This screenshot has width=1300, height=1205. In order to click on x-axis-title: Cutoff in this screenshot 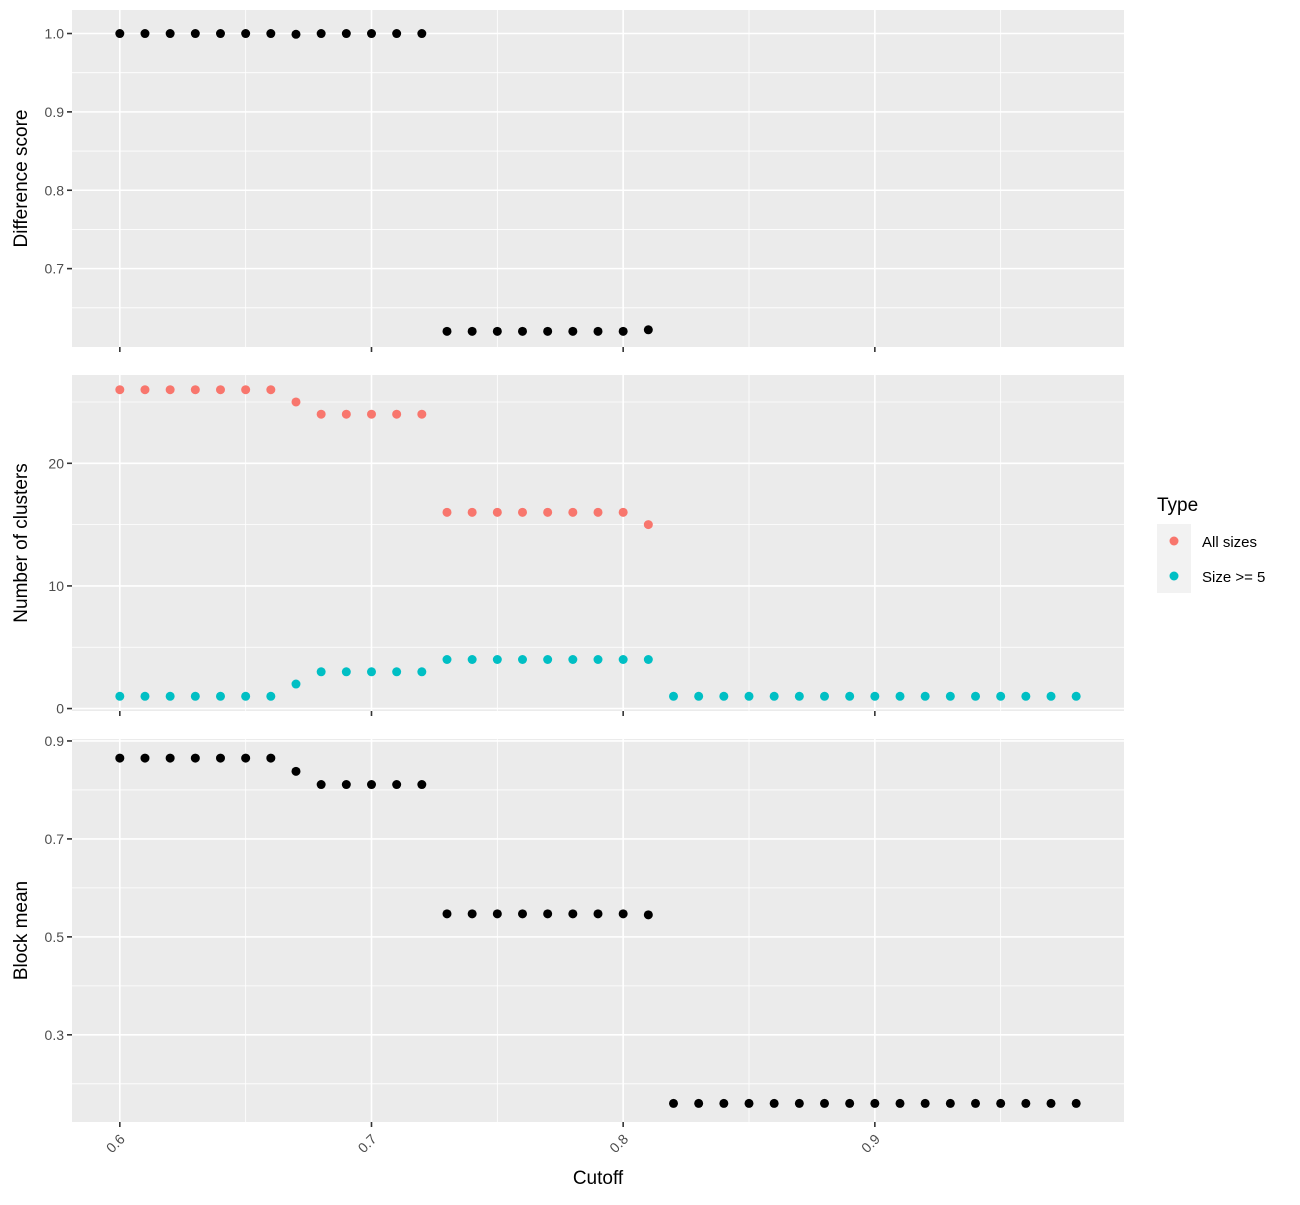, I will do `click(598, 1178)`.